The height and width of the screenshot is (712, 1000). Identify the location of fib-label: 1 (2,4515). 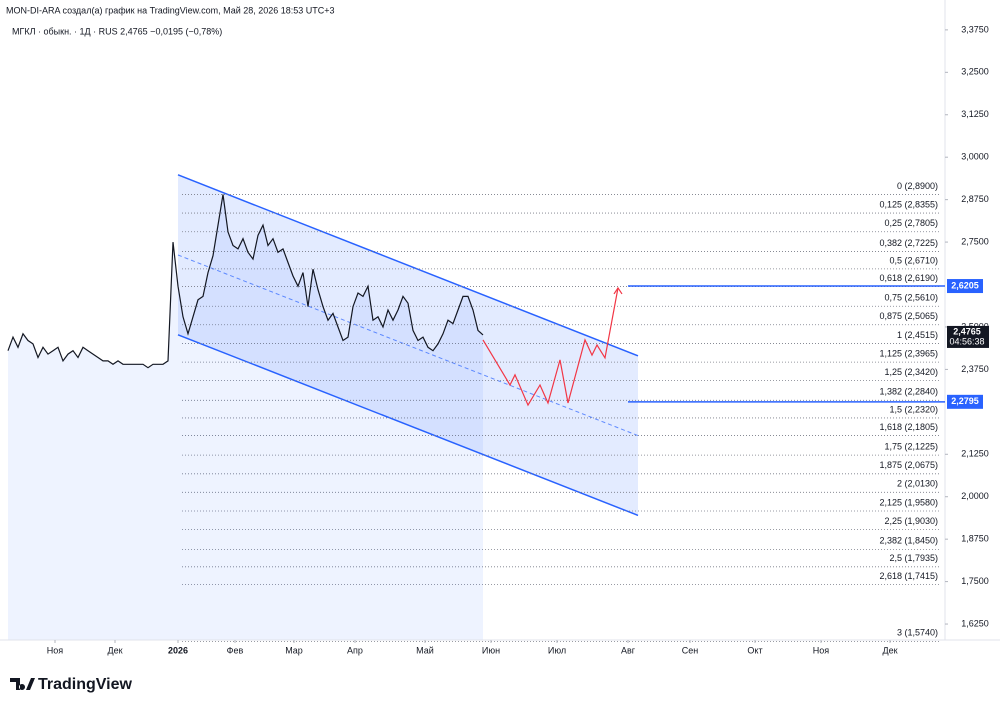
(917, 335).